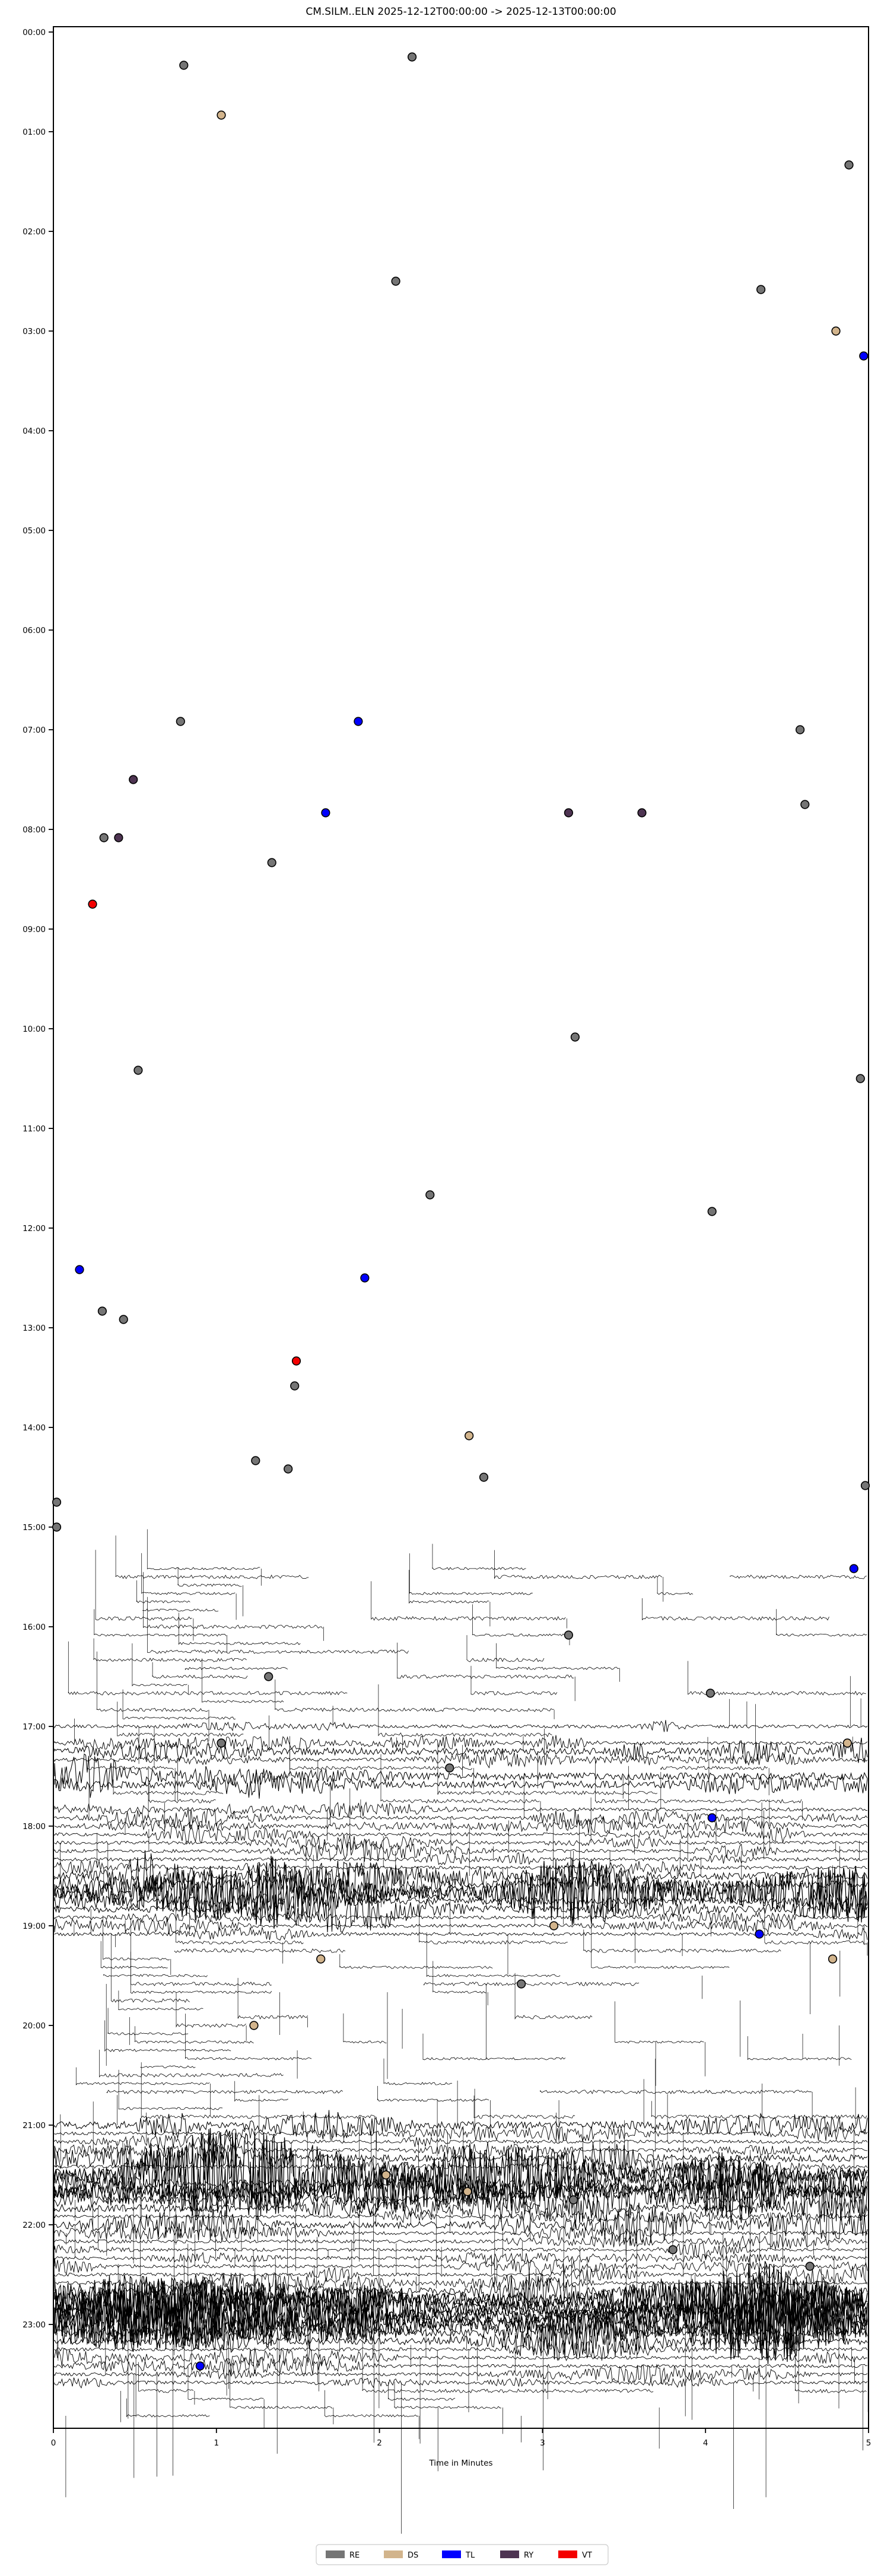  Describe the element at coordinates (34, 331) in the screenshot. I see `y-tick-label: 03:00` at that location.